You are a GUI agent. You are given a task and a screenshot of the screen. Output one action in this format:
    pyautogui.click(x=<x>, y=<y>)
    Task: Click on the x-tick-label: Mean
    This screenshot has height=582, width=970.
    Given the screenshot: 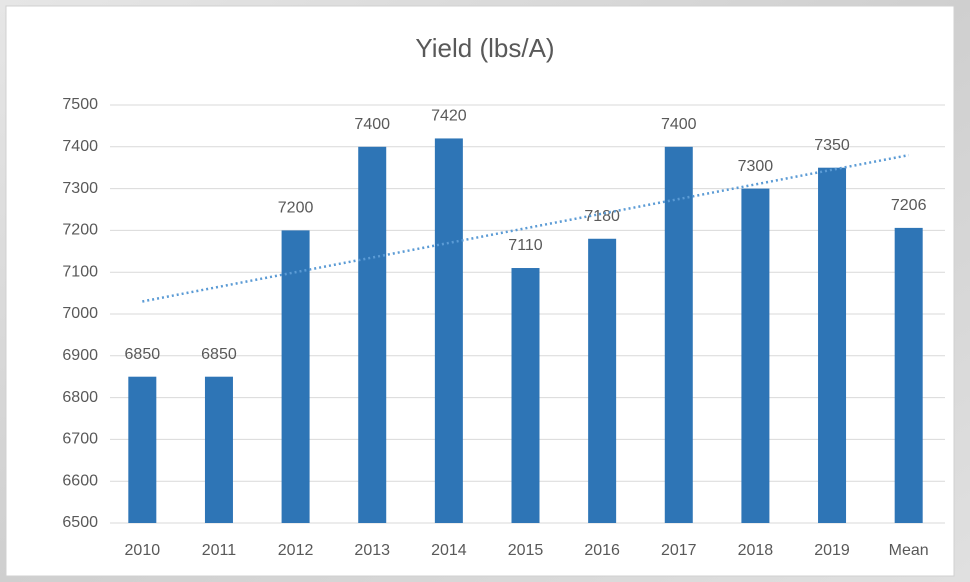 What is the action you would take?
    pyautogui.click(x=909, y=550)
    